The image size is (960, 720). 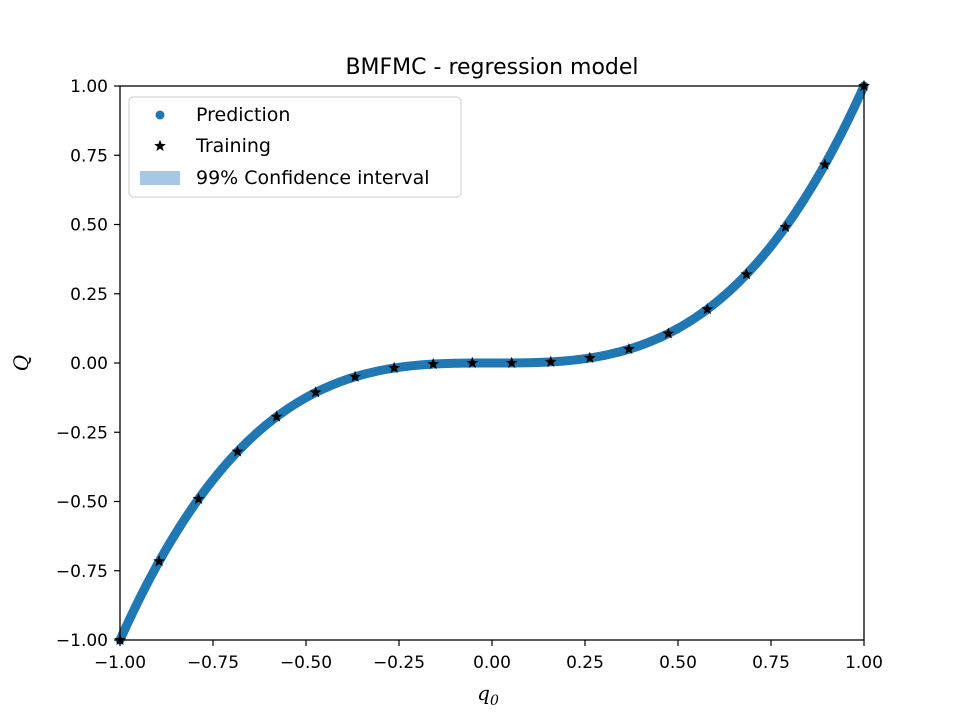 I want to click on y-tick-label: 0.00, so click(x=89, y=364).